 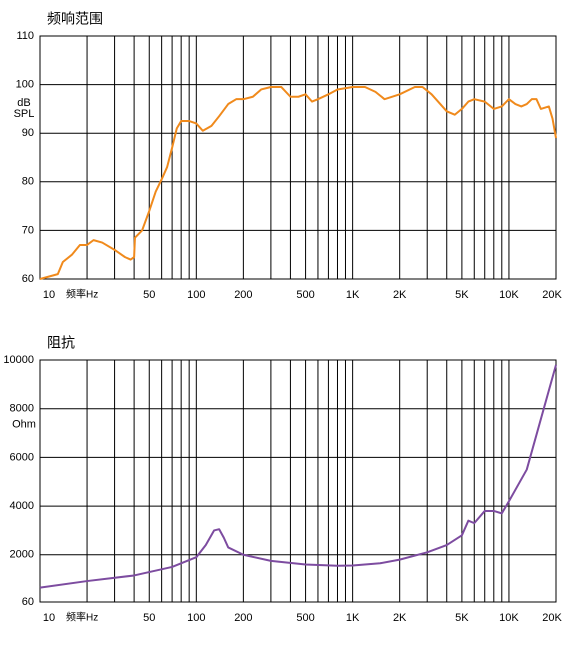 What do you see at coordinates (61, 343) in the screenshot?
I see `chart-title: 阻抗` at bounding box center [61, 343].